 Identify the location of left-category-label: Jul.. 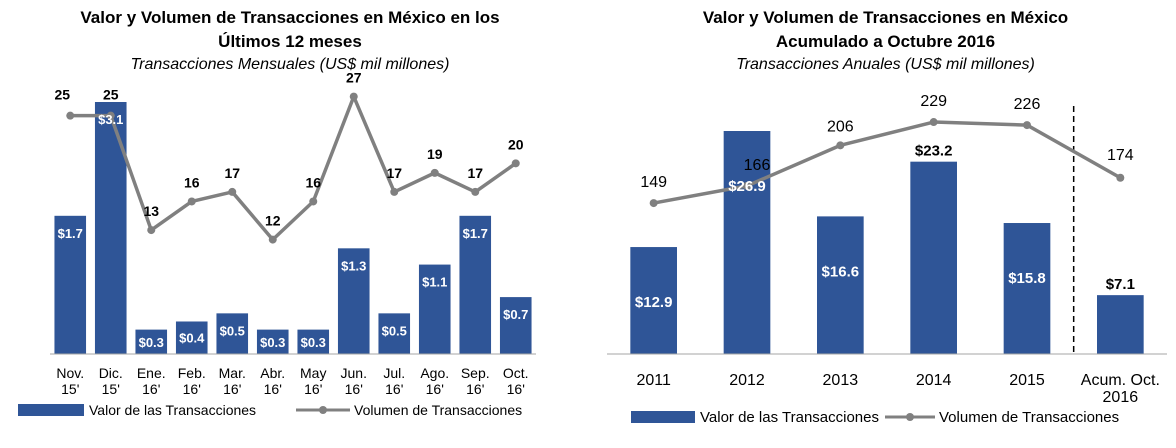
(394, 373).